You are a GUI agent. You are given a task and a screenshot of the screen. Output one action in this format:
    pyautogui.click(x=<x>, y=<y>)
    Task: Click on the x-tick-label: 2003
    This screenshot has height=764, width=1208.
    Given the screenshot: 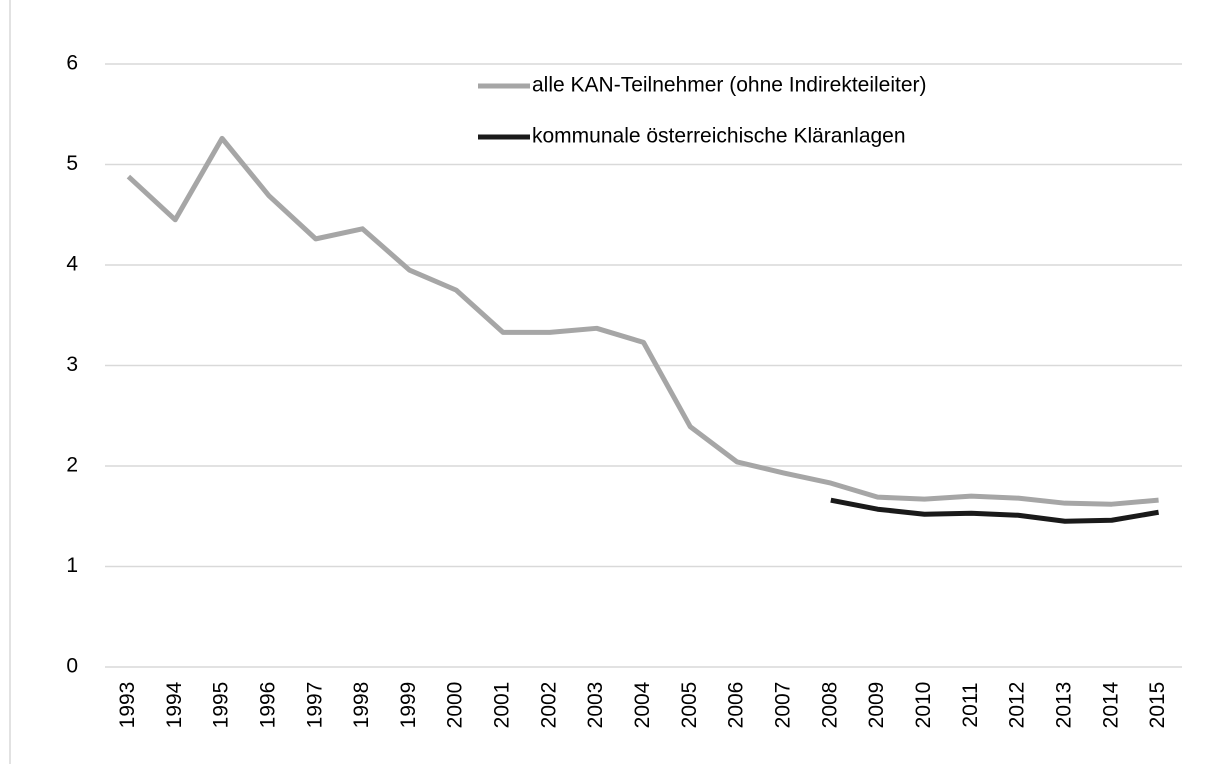 What is the action you would take?
    pyautogui.click(x=595, y=705)
    